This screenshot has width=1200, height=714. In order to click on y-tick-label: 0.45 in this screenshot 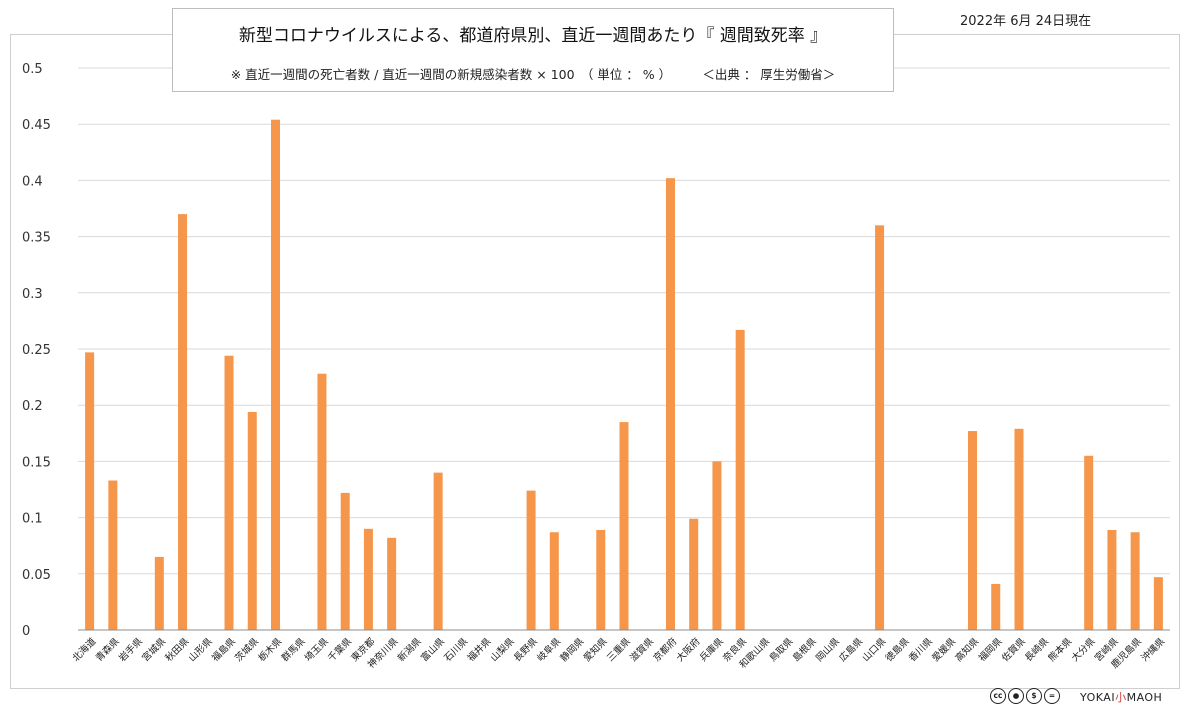, I will do `click(36, 125)`.